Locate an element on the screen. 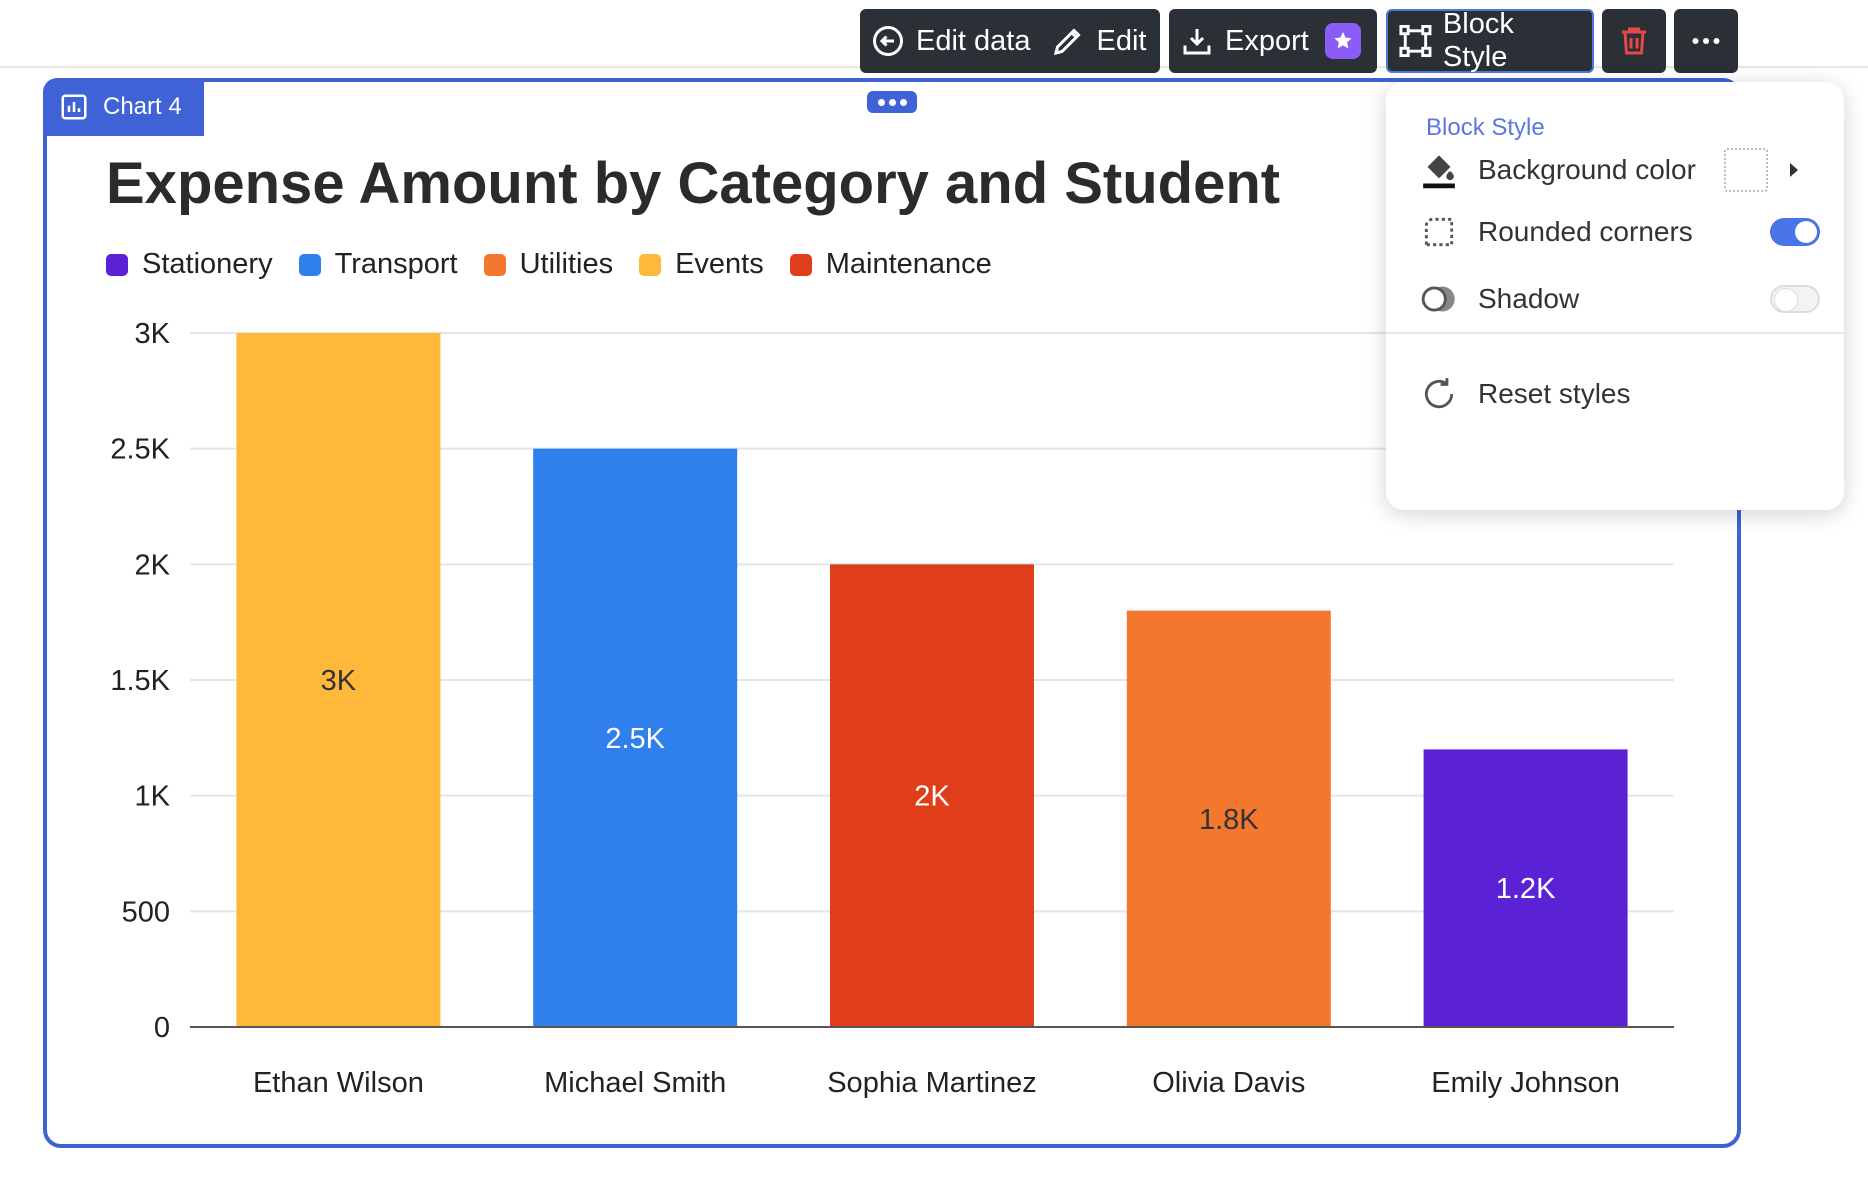 This screenshot has width=1868, height=1180. background-color-row: Background color is located at coordinates (1620, 170).